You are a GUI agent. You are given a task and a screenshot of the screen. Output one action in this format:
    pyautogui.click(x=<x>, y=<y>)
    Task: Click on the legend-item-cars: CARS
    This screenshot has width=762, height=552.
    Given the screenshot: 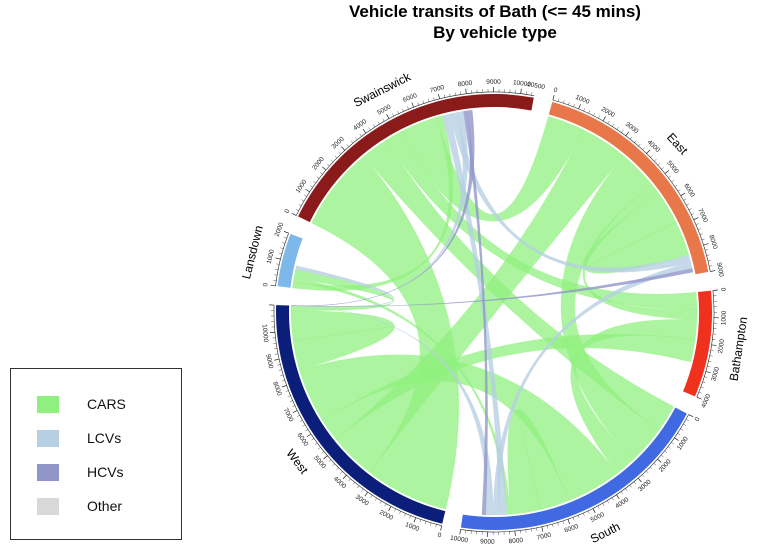 What is the action you would take?
    pyautogui.click(x=81, y=404)
    